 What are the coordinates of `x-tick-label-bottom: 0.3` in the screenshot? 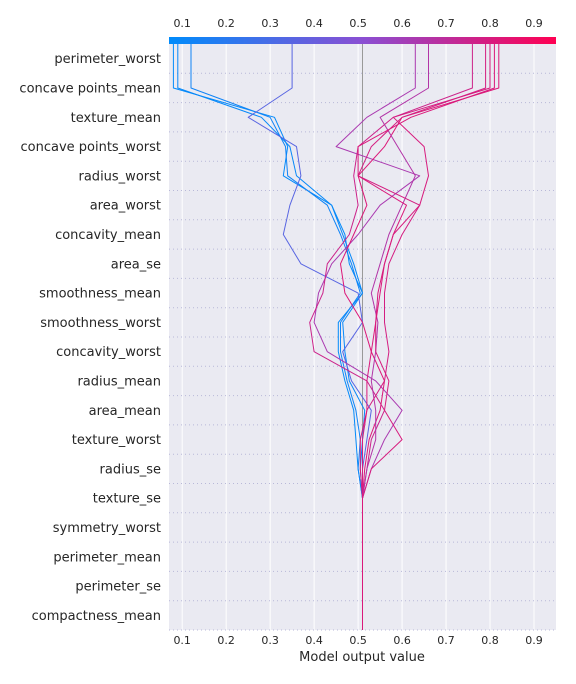 It's located at (270, 640).